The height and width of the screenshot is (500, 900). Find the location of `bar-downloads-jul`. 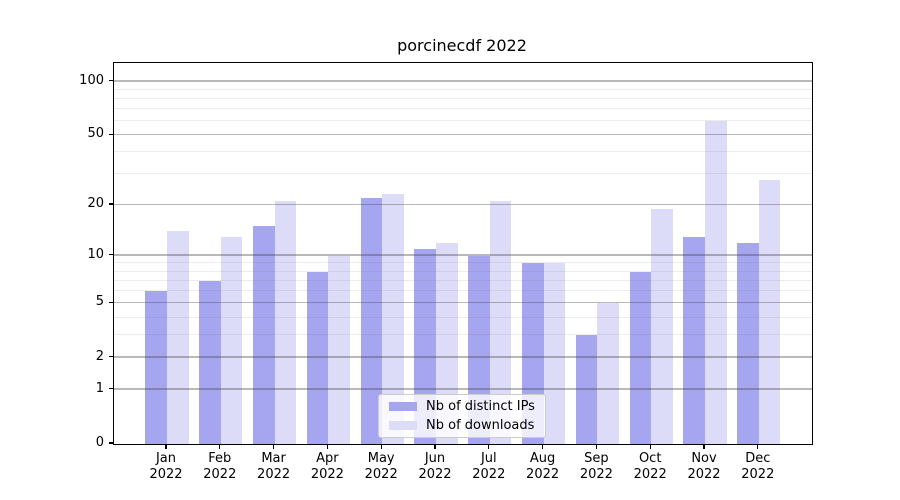

bar-downloads-jul is located at coordinates (500, 322).